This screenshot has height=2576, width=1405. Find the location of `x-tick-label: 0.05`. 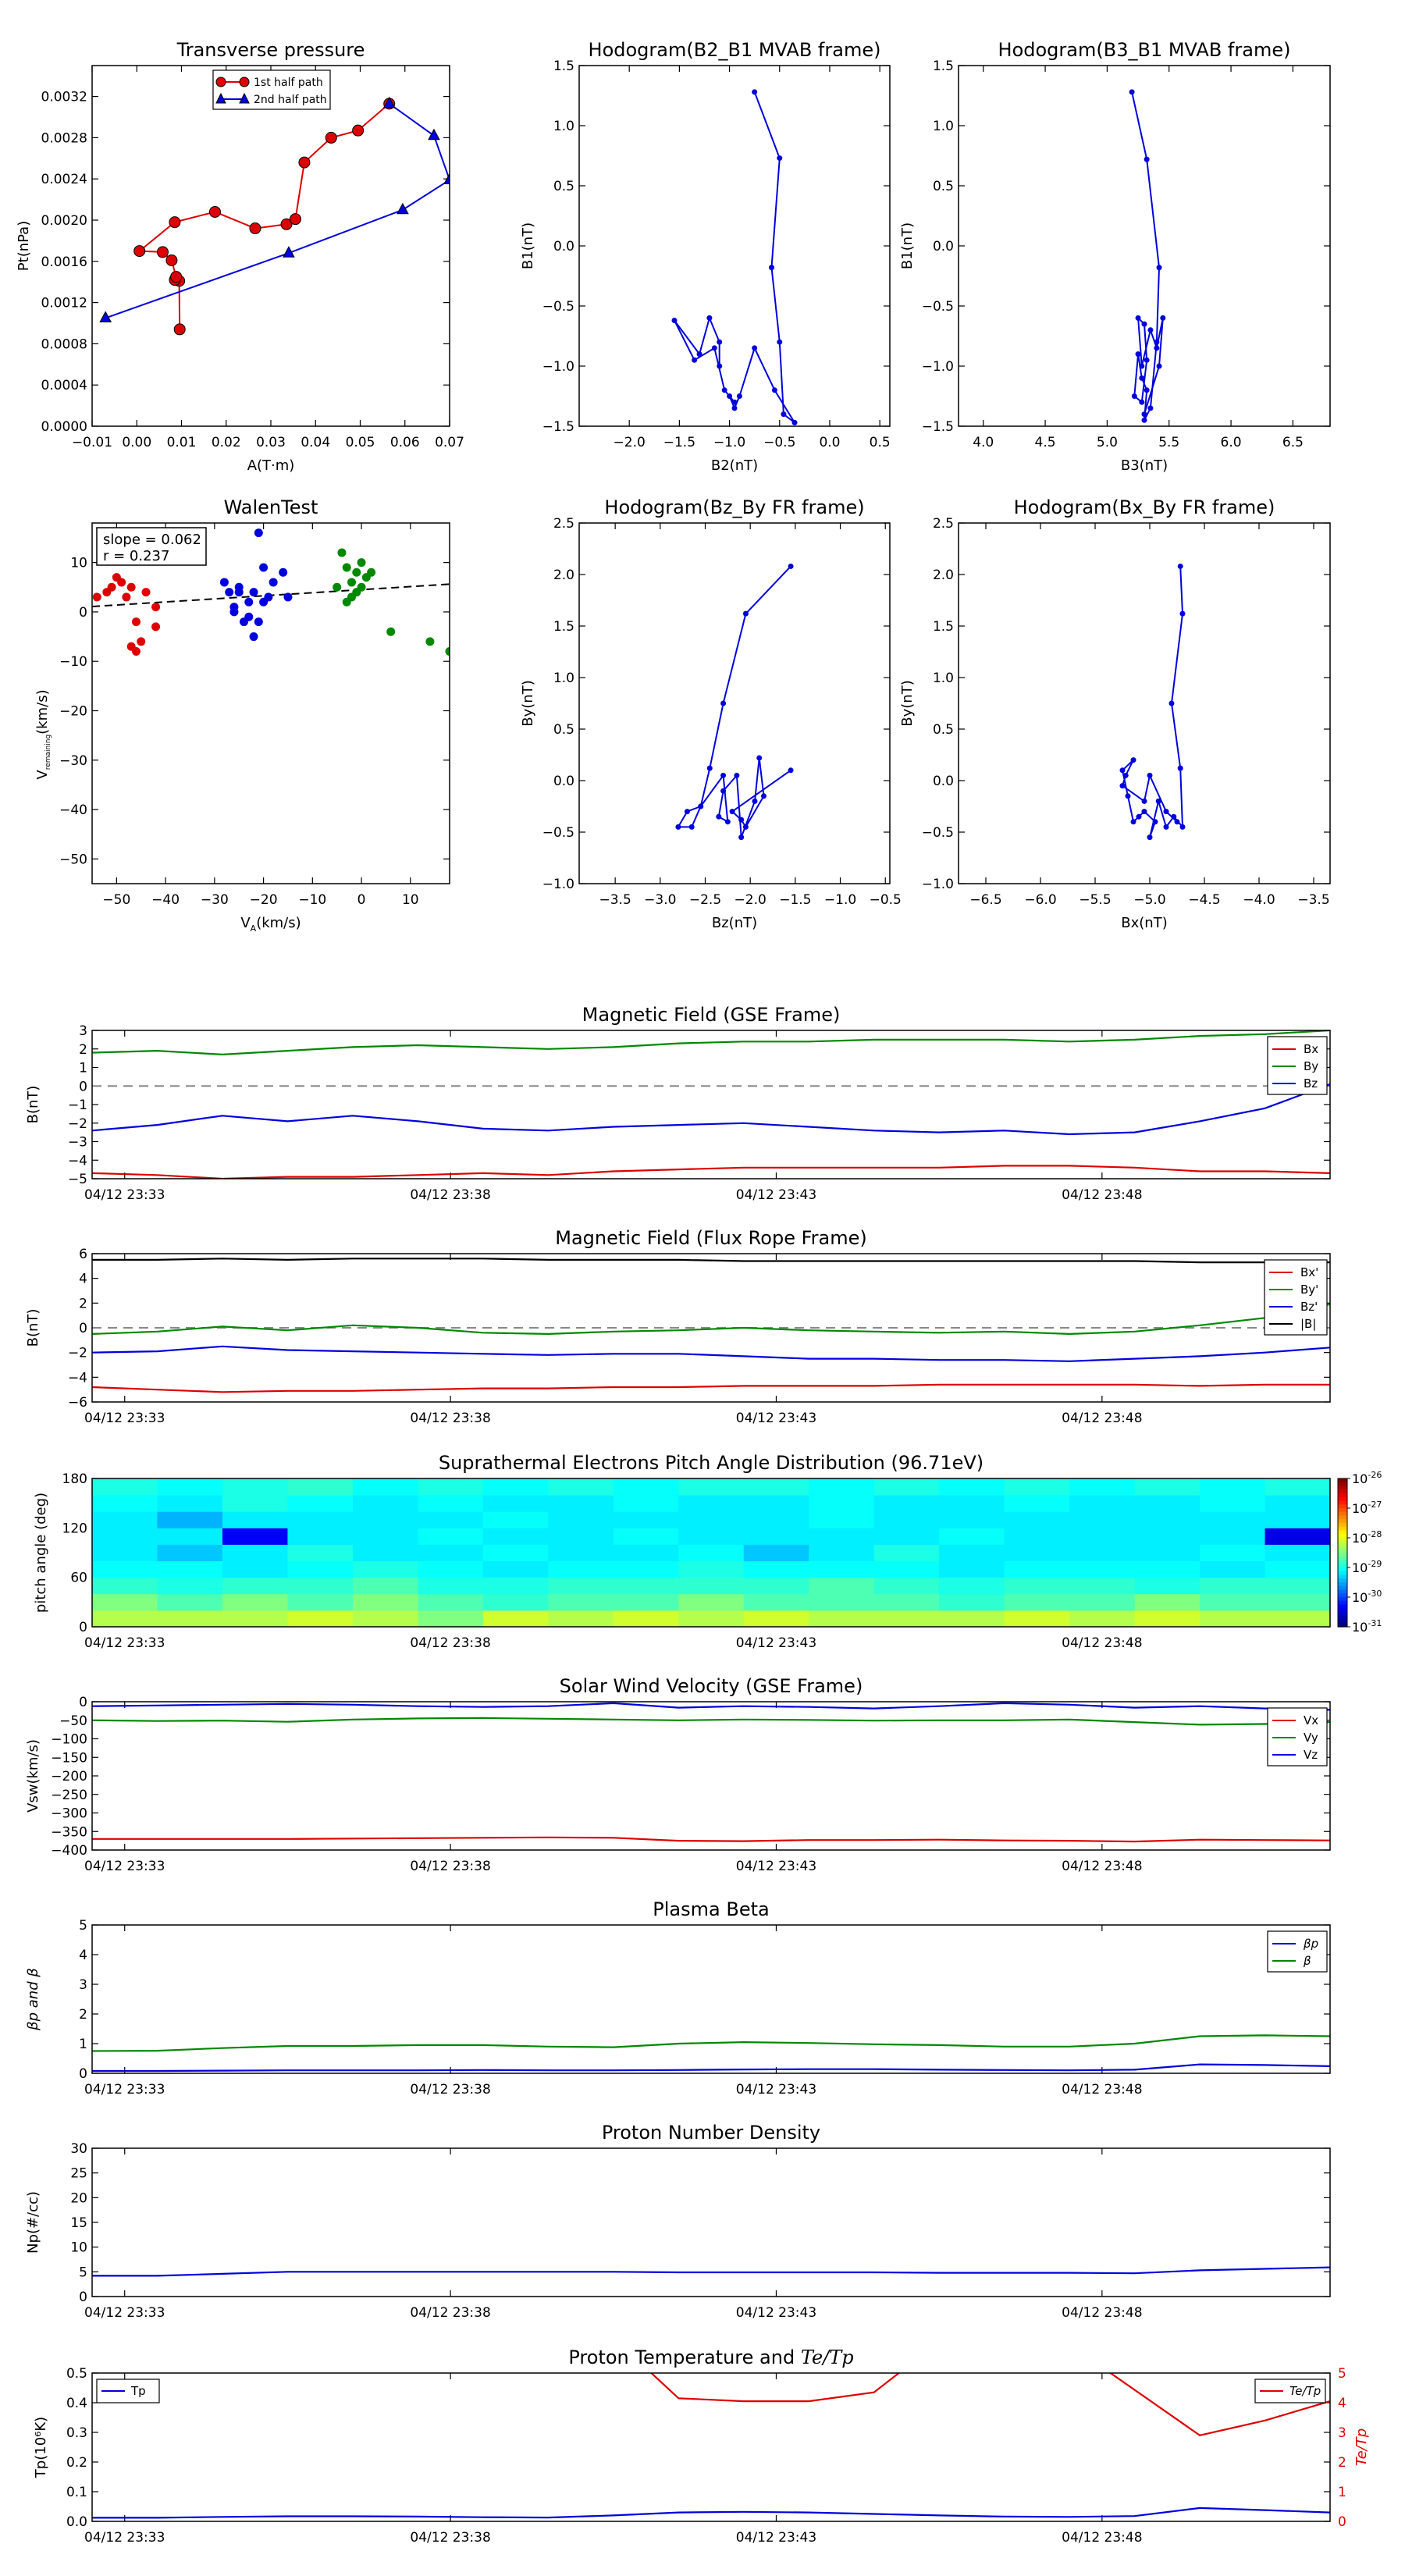

x-tick-label: 0.05 is located at coordinates (360, 442).